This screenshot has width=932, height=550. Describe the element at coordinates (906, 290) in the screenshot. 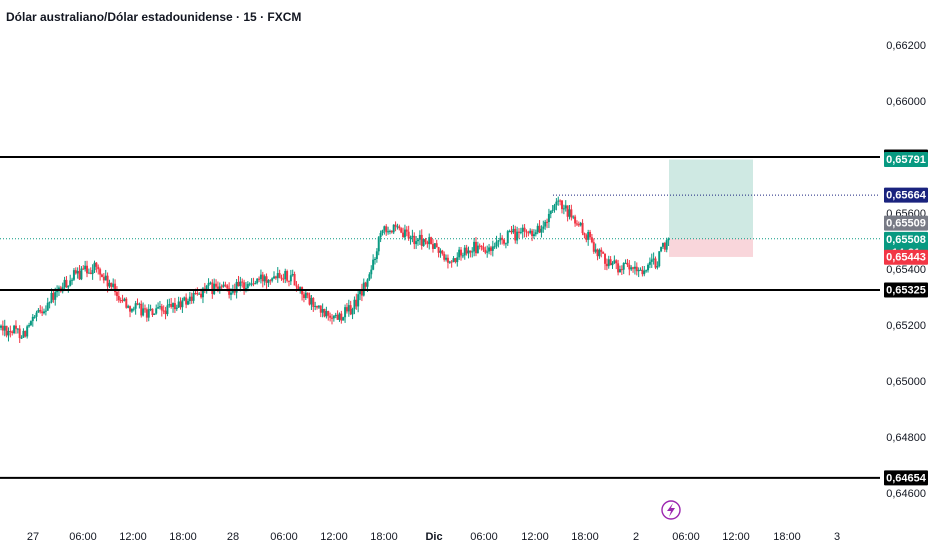

I see `level-label-1: 0,65325` at that location.